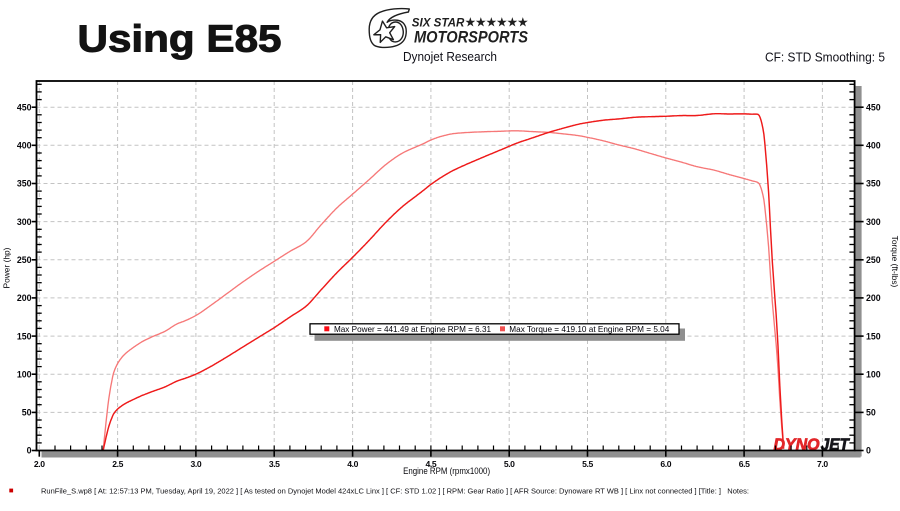  Describe the element at coordinates (471, 38) in the screenshot. I see `svg-text: MOTORSPORTS` at that location.